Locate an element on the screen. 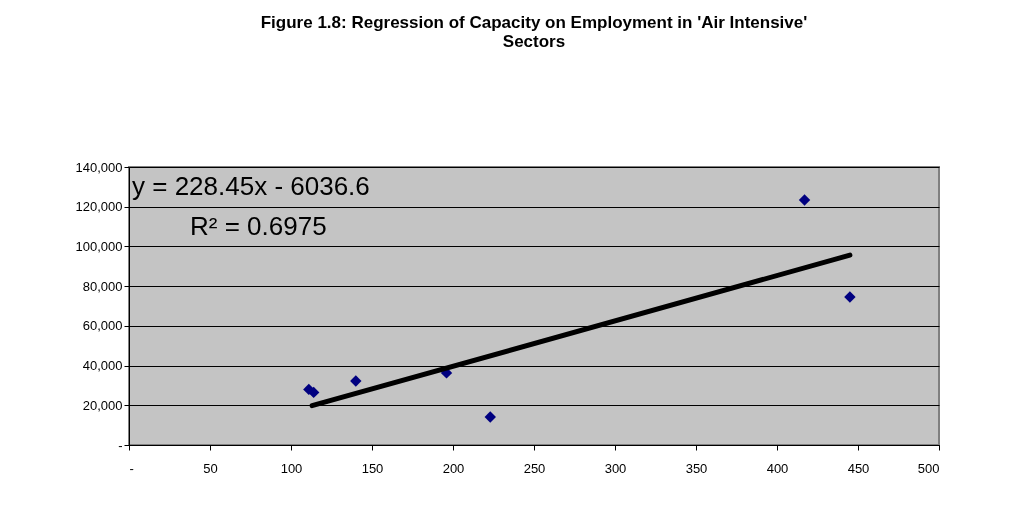 The width and height of the screenshot is (1029, 523). y-tick-label: 100,000 is located at coordinates (99, 246).